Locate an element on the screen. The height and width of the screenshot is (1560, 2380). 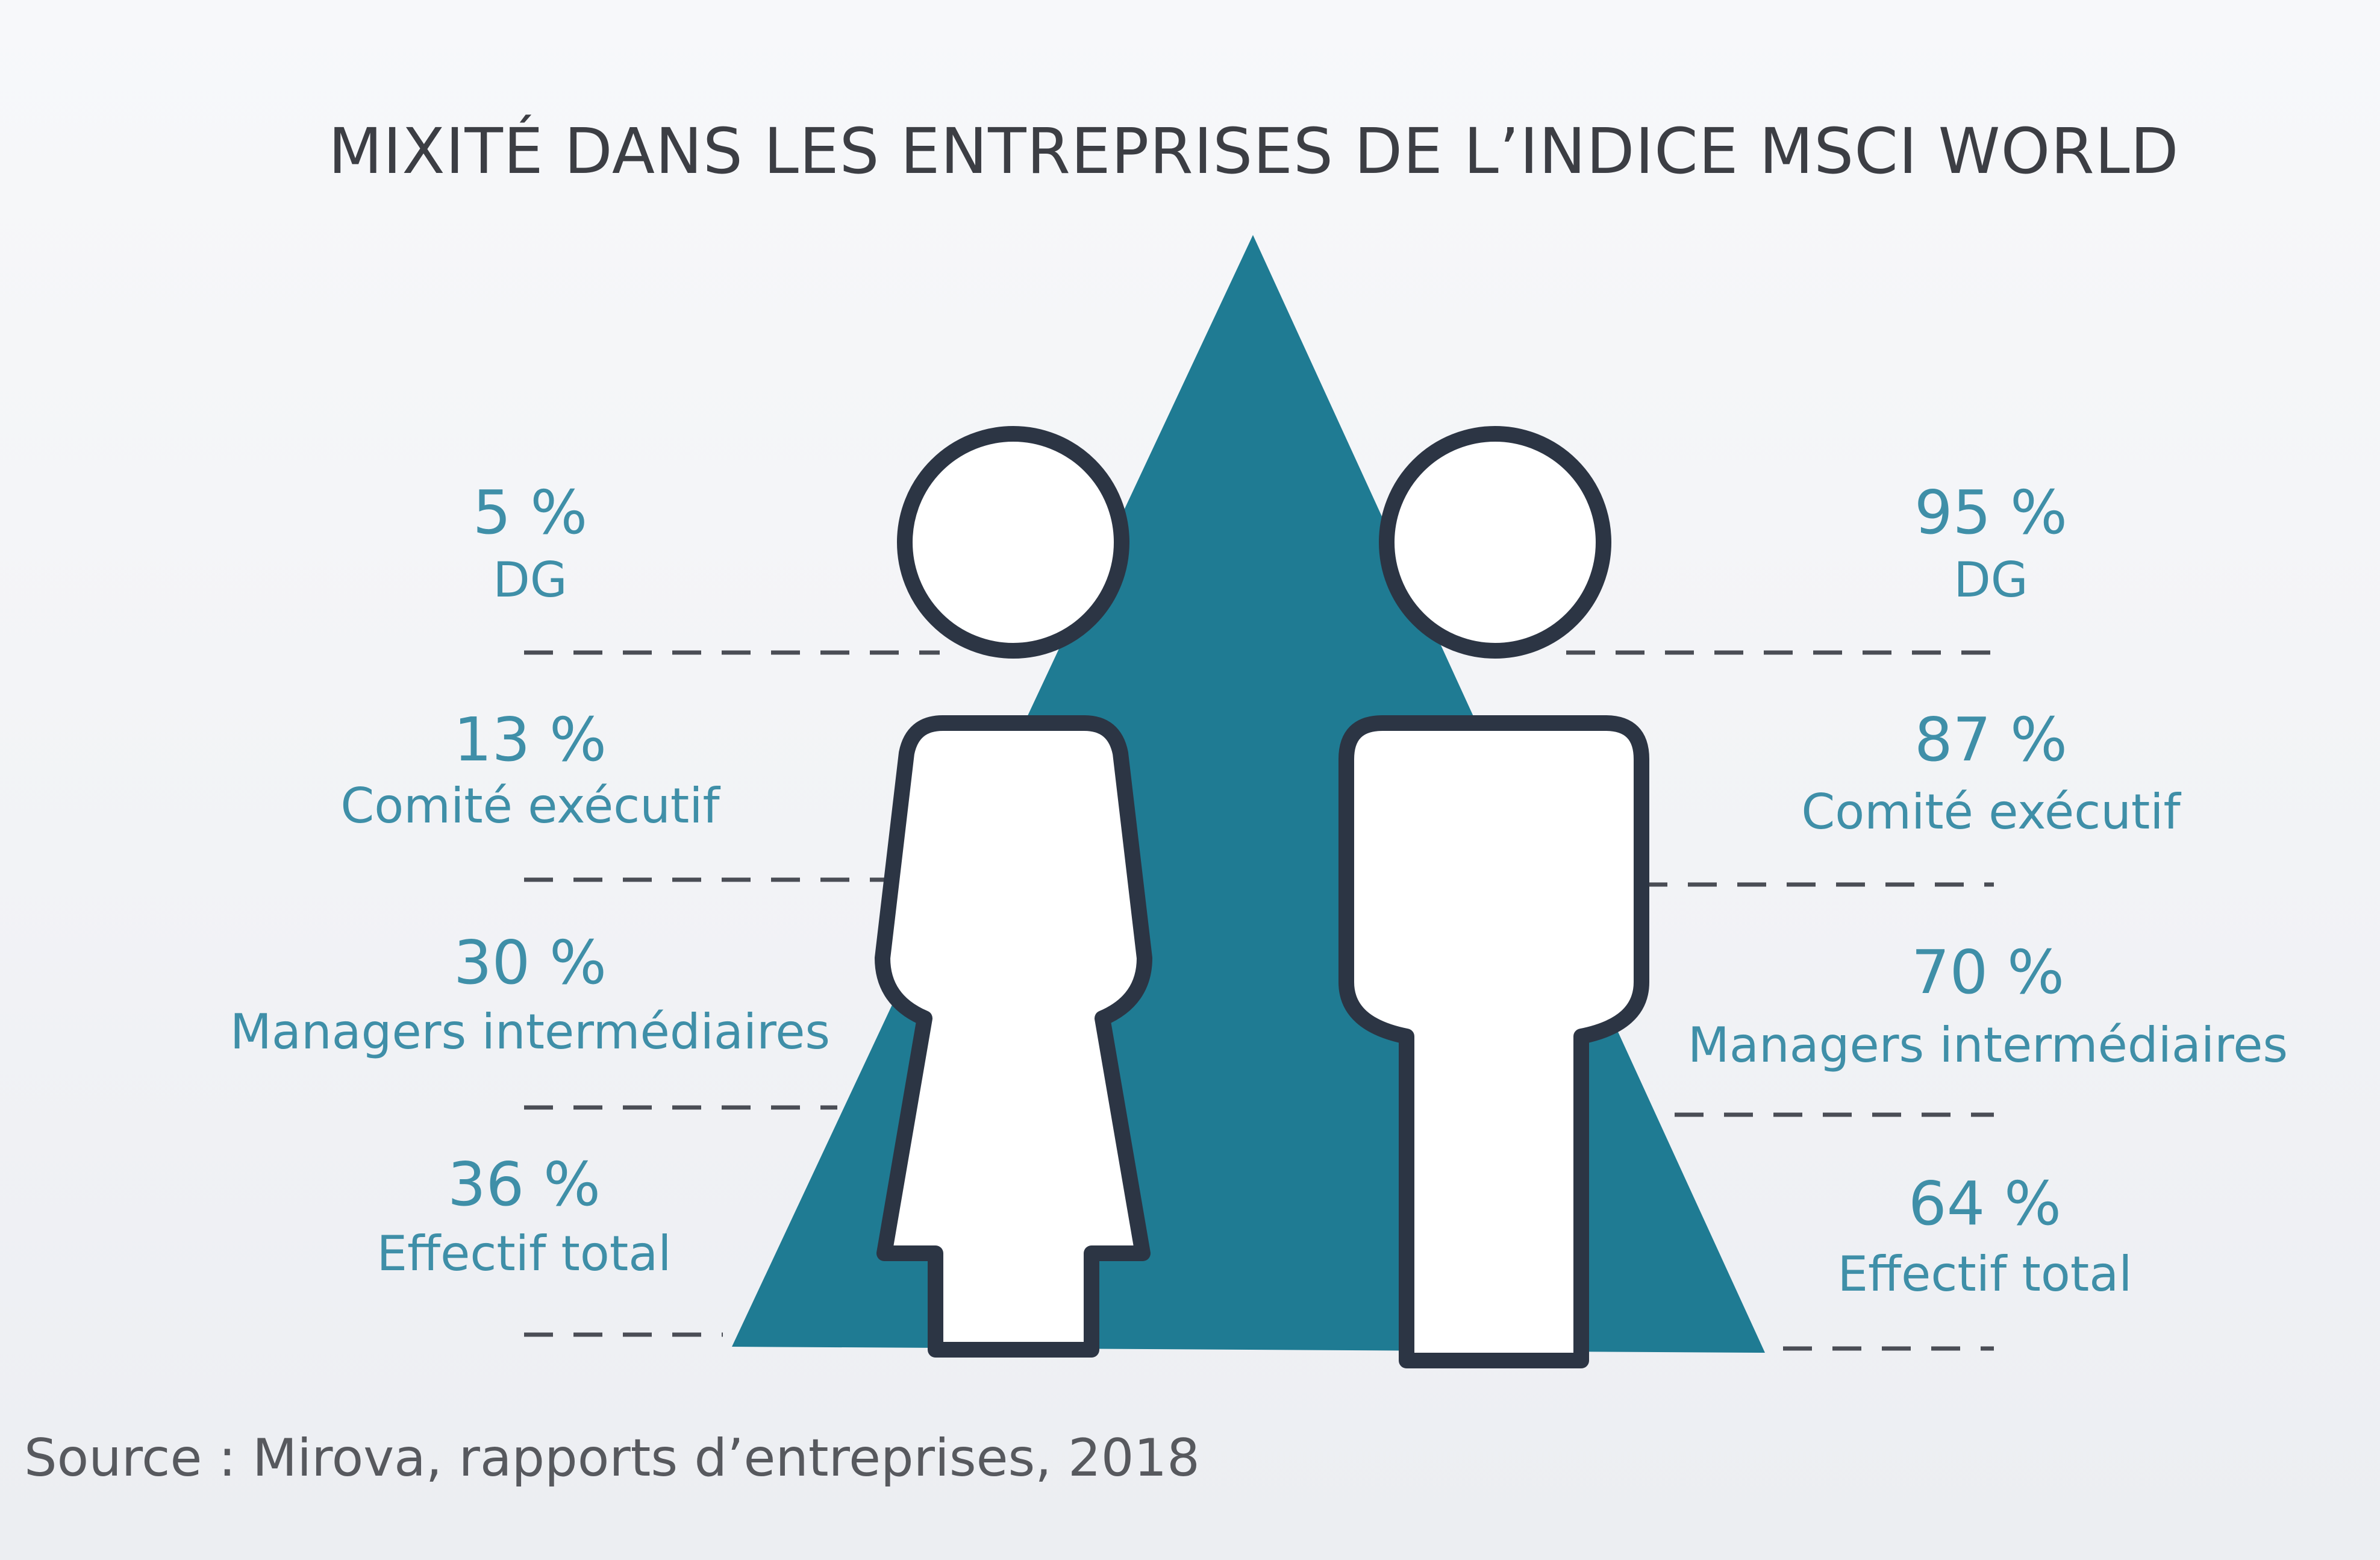
men-managers-label: Managers intermédiaires is located at coordinates (1988, 1045).